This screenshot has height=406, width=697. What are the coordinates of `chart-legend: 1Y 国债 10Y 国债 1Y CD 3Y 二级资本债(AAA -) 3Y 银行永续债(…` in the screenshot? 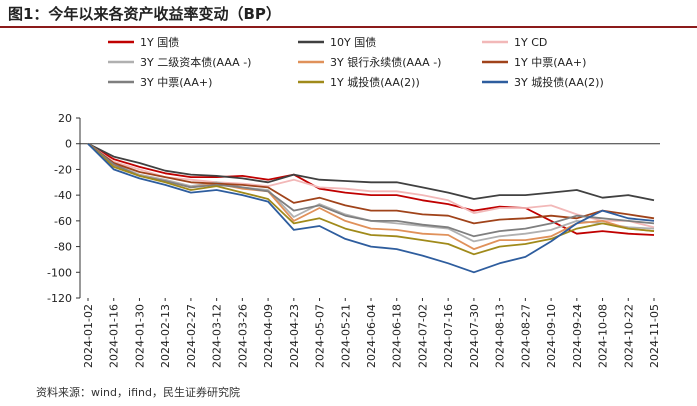 It's located at (356, 62).